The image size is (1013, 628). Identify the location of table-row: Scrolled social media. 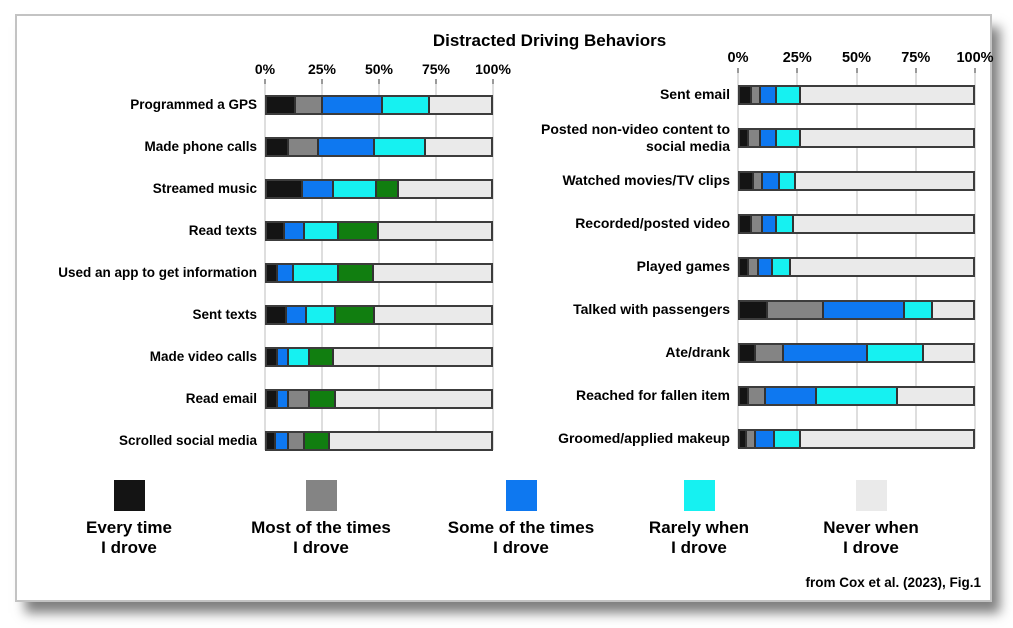
(263, 441).